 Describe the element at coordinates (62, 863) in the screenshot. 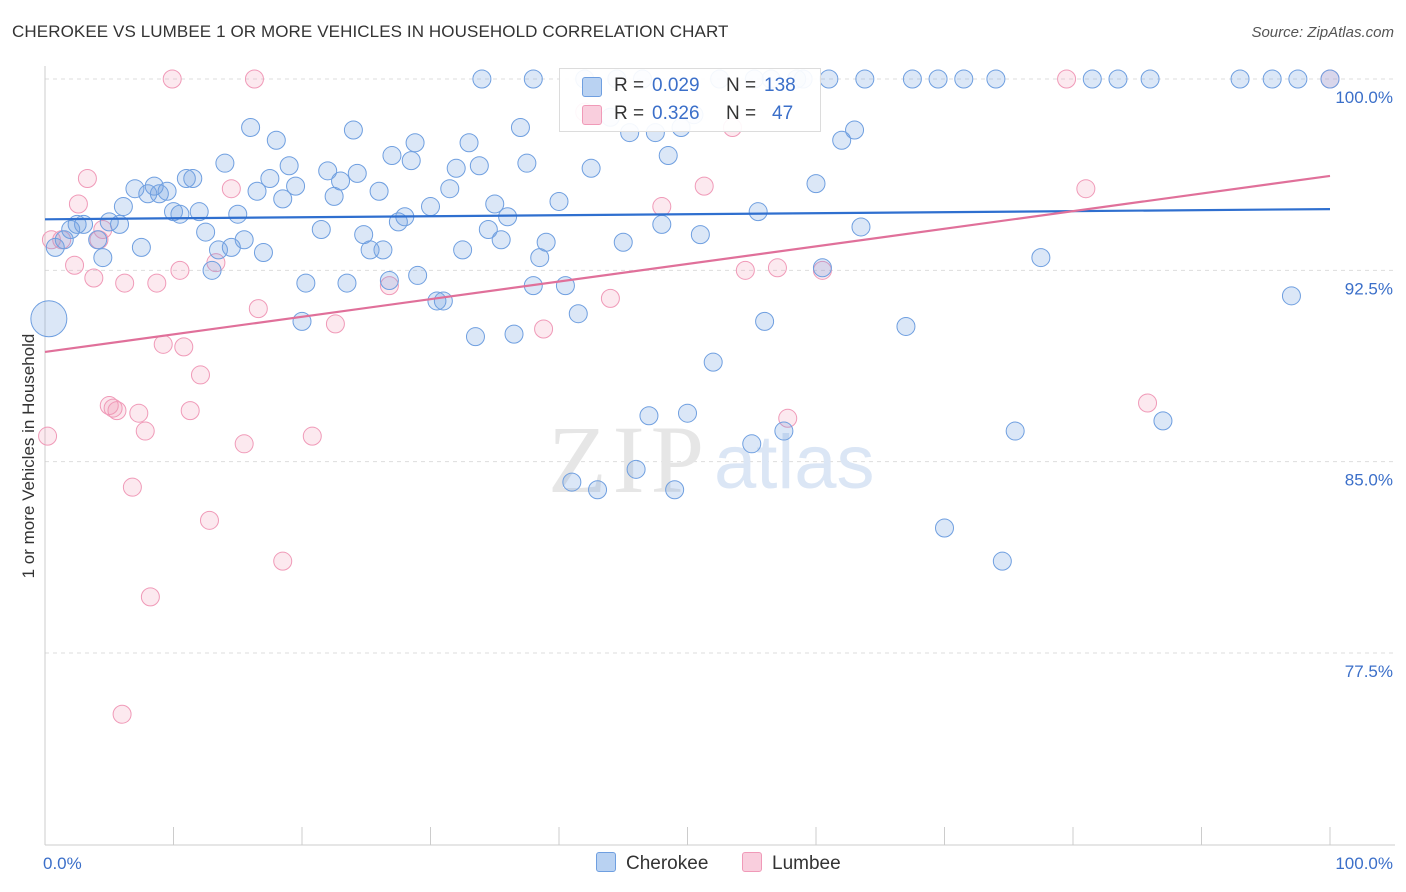

I see `x-tick-label: 0.0%` at that location.